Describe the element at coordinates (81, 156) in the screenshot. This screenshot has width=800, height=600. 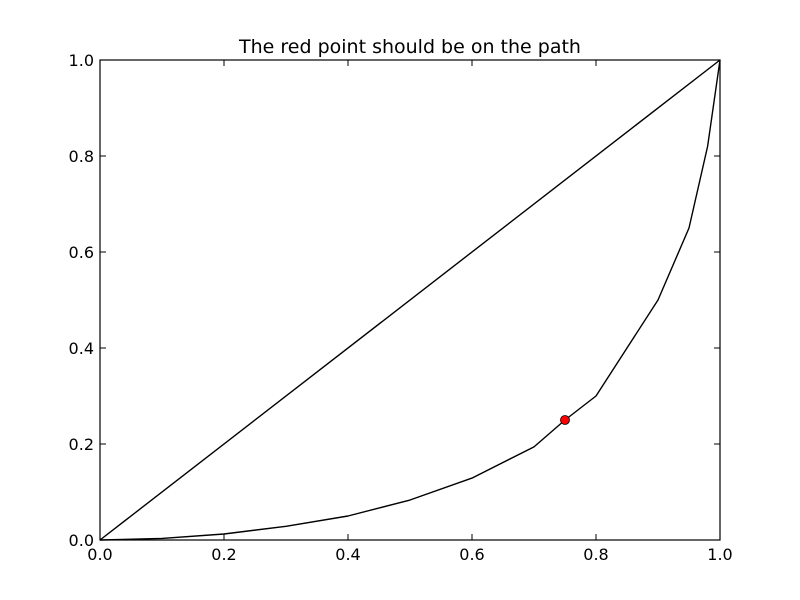
I see `y-tick-label: 0.8` at that location.